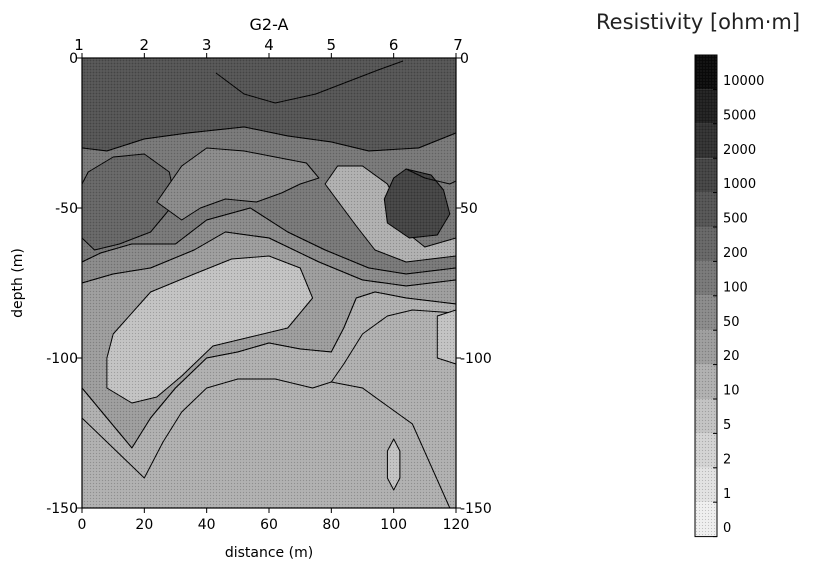  What do you see at coordinates (393, 525) in the screenshot?
I see `x-tick-label-100: 100` at bounding box center [393, 525].